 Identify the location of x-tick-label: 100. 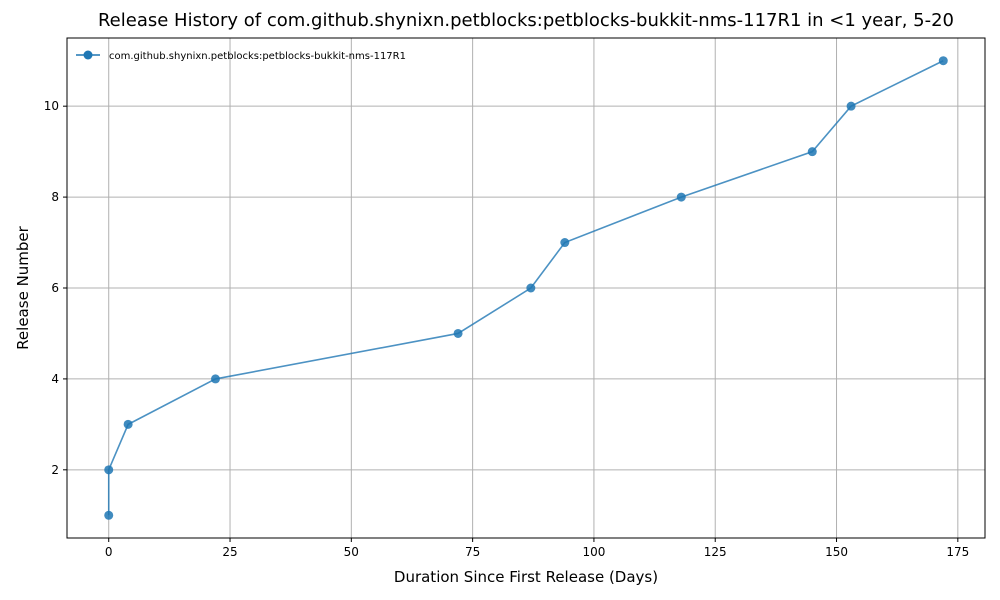
(593, 552).